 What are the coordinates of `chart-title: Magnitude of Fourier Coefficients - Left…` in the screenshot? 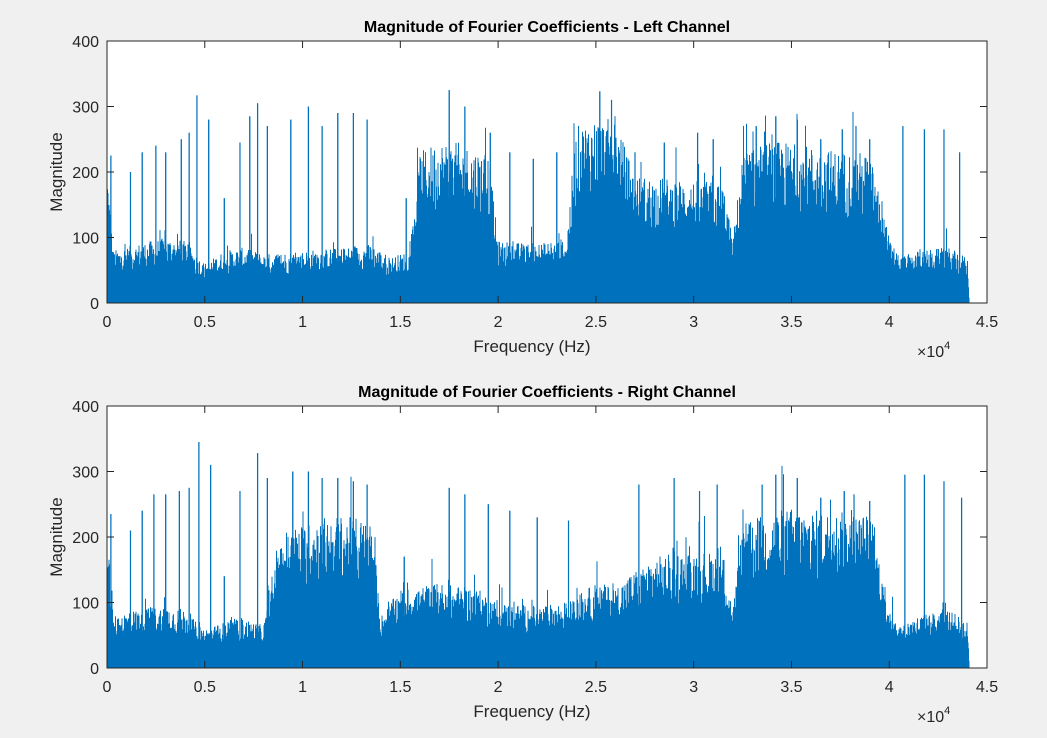 It's located at (547, 27).